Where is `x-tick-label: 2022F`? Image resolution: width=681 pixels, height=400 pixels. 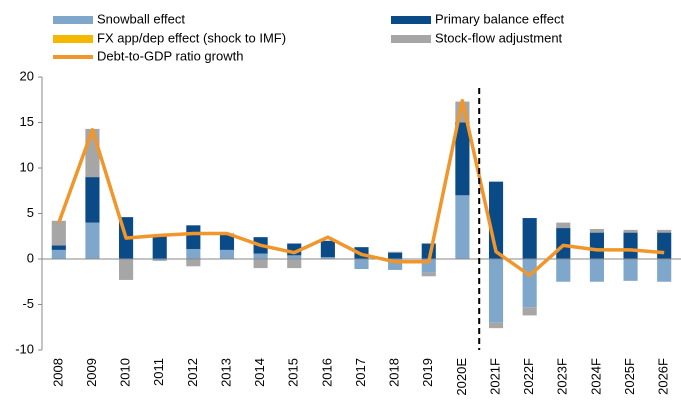 x-tick-label: 2022F is located at coordinates (528, 376).